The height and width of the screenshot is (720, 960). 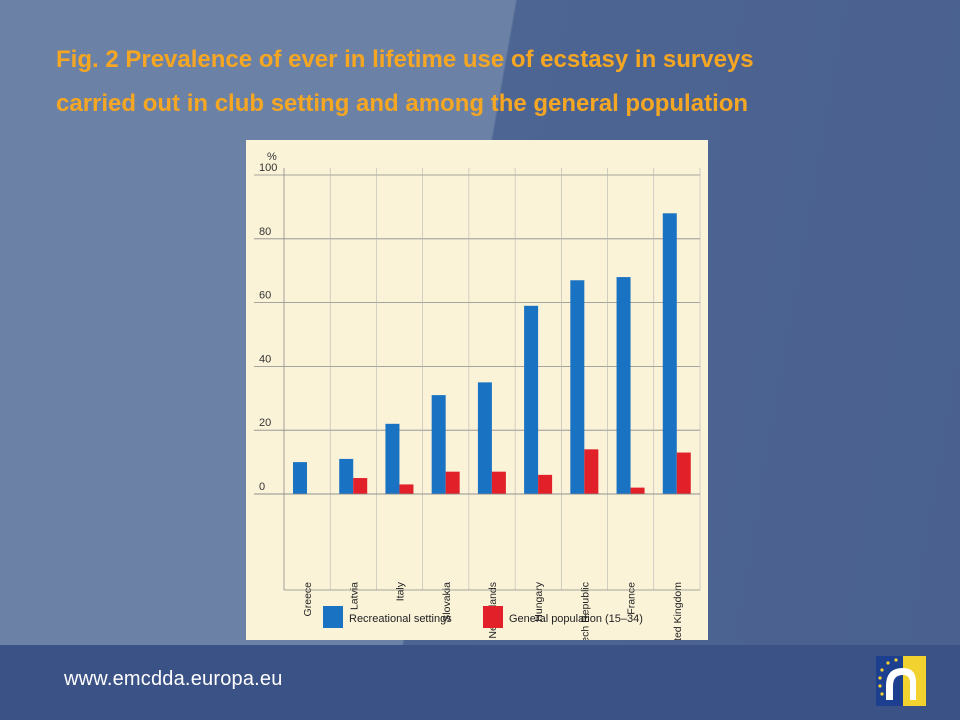 What do you see at coordinates (539, 601) in the screenshot?
I see `category-label: Hungary` at bounding box center [539, 601].